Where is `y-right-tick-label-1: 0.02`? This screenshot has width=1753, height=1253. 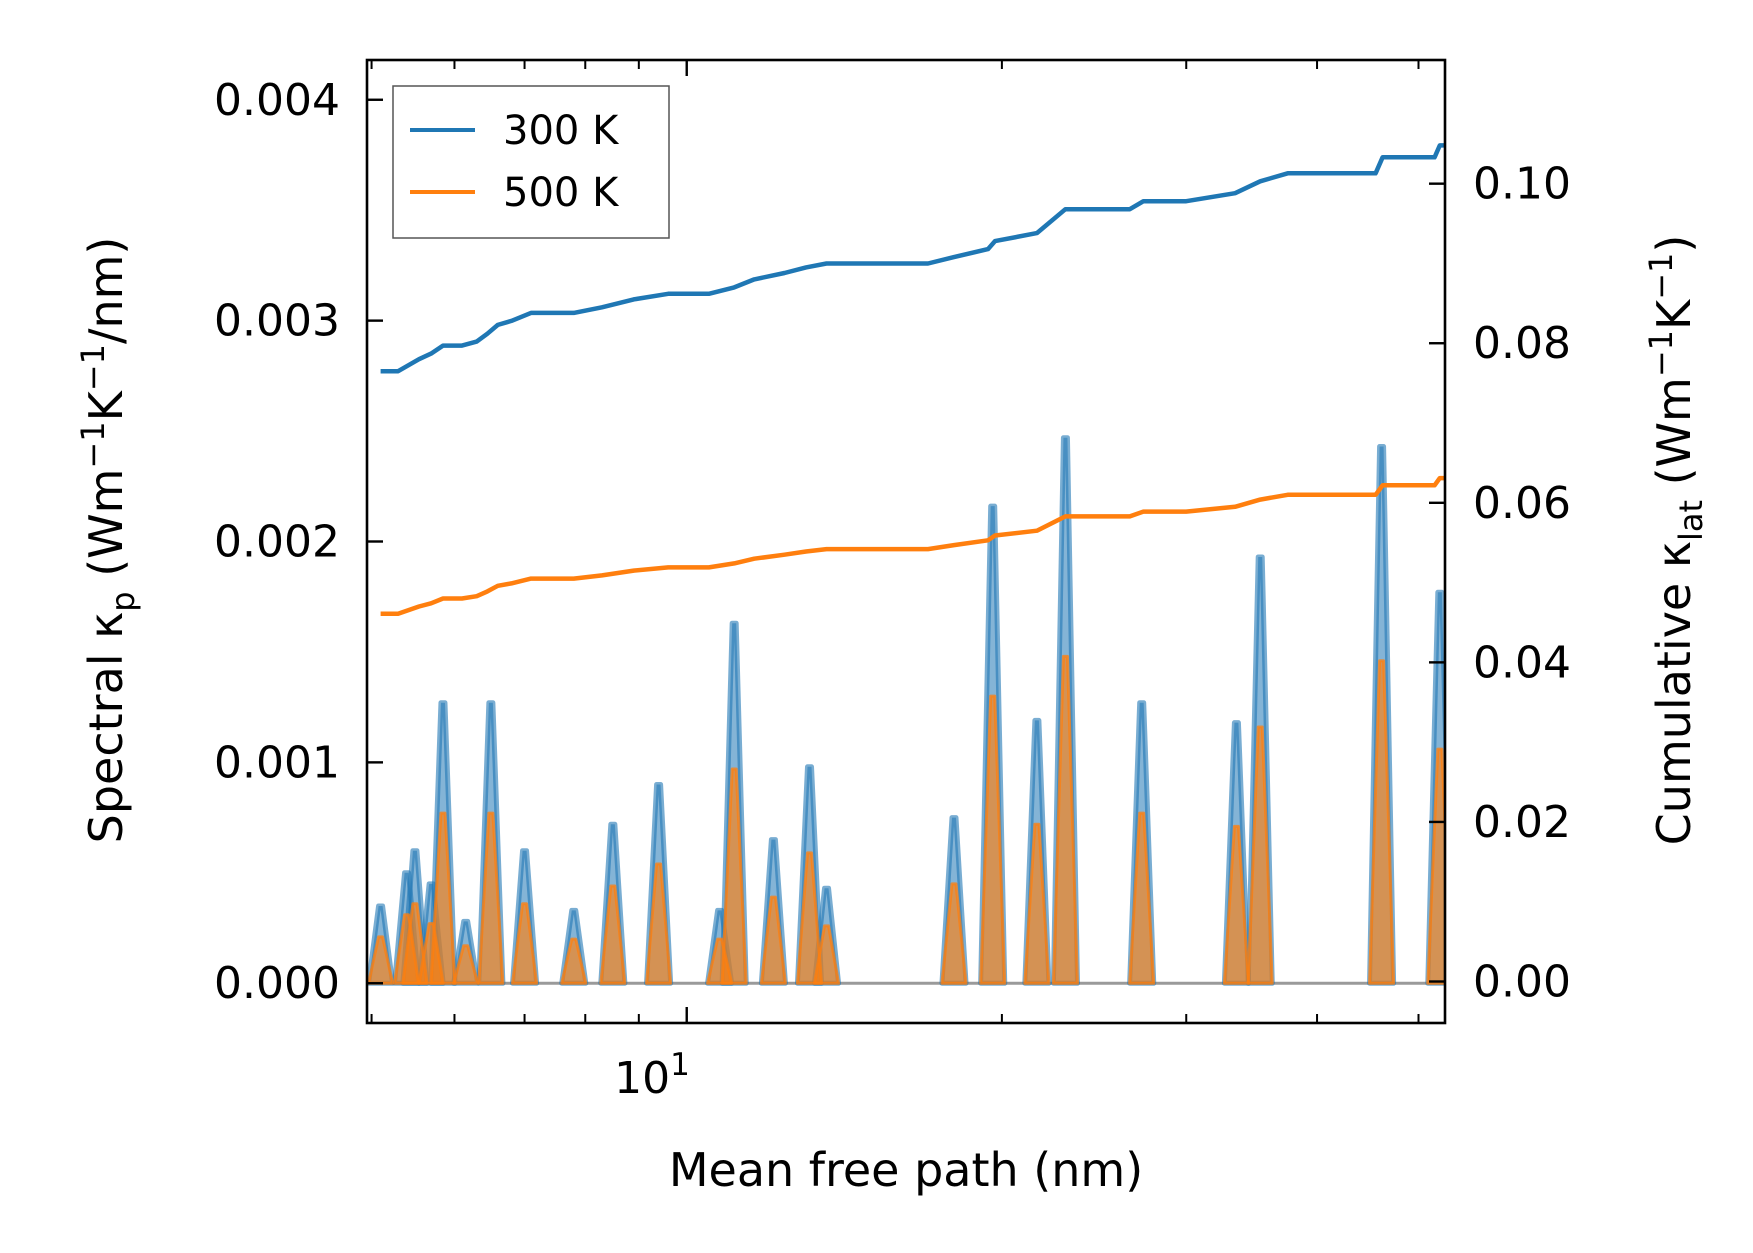 y-right-tick-label-1: 0.02 is located at coordinates (1522, 822).